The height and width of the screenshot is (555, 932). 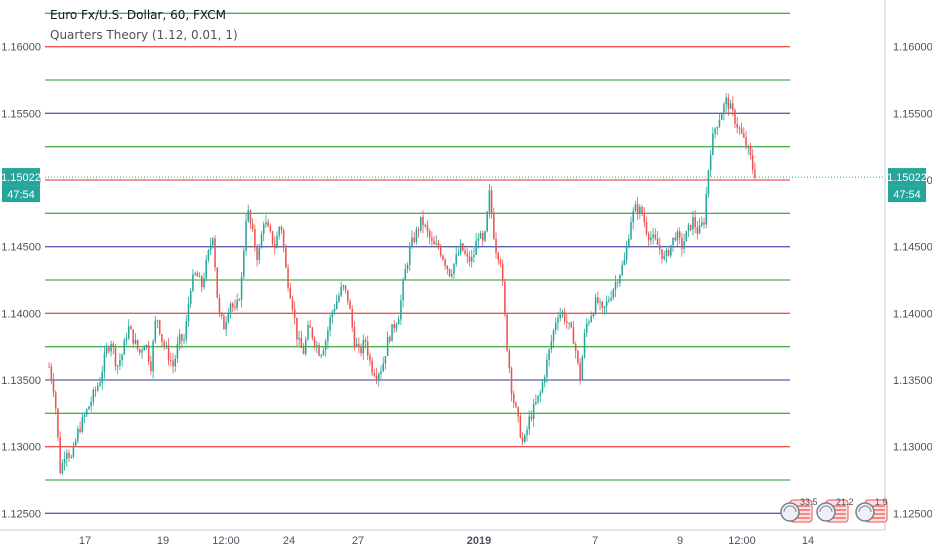 What do you see at coordinates (680, 541) in the screenshot?
I see `x-tick-label: 9` at bounding box center [680, 541].